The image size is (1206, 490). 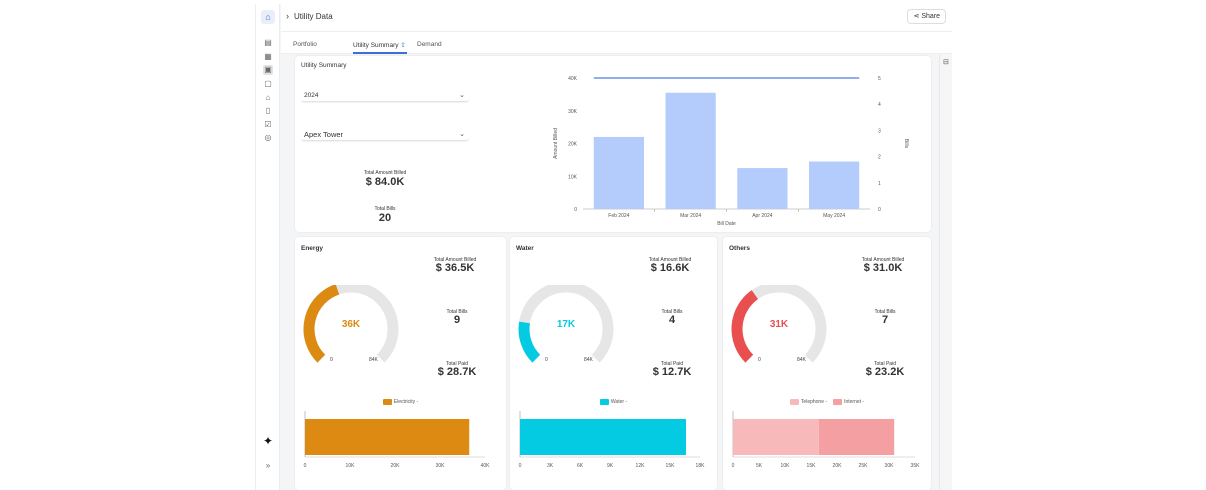 What do you see at coordinates (457, 372) in the screenshot?
I see `total-paid-value: $ 28.7K` at bounding box center [457, 372].